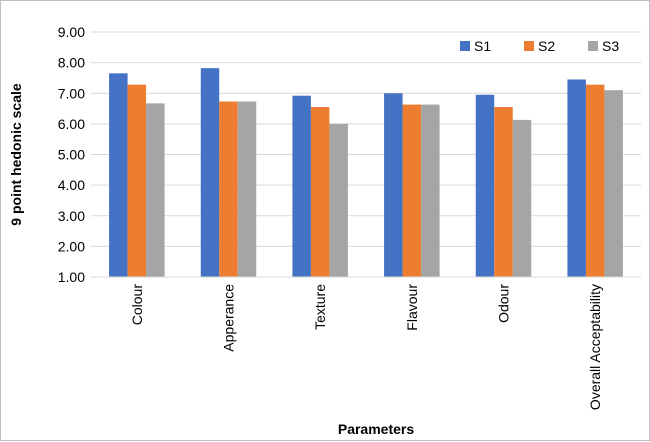 This screenshot has height=442, width=650. Describe the element at coordinates (482, 46) in the screenshot. I see `legend-label-s1: S1` at that location.